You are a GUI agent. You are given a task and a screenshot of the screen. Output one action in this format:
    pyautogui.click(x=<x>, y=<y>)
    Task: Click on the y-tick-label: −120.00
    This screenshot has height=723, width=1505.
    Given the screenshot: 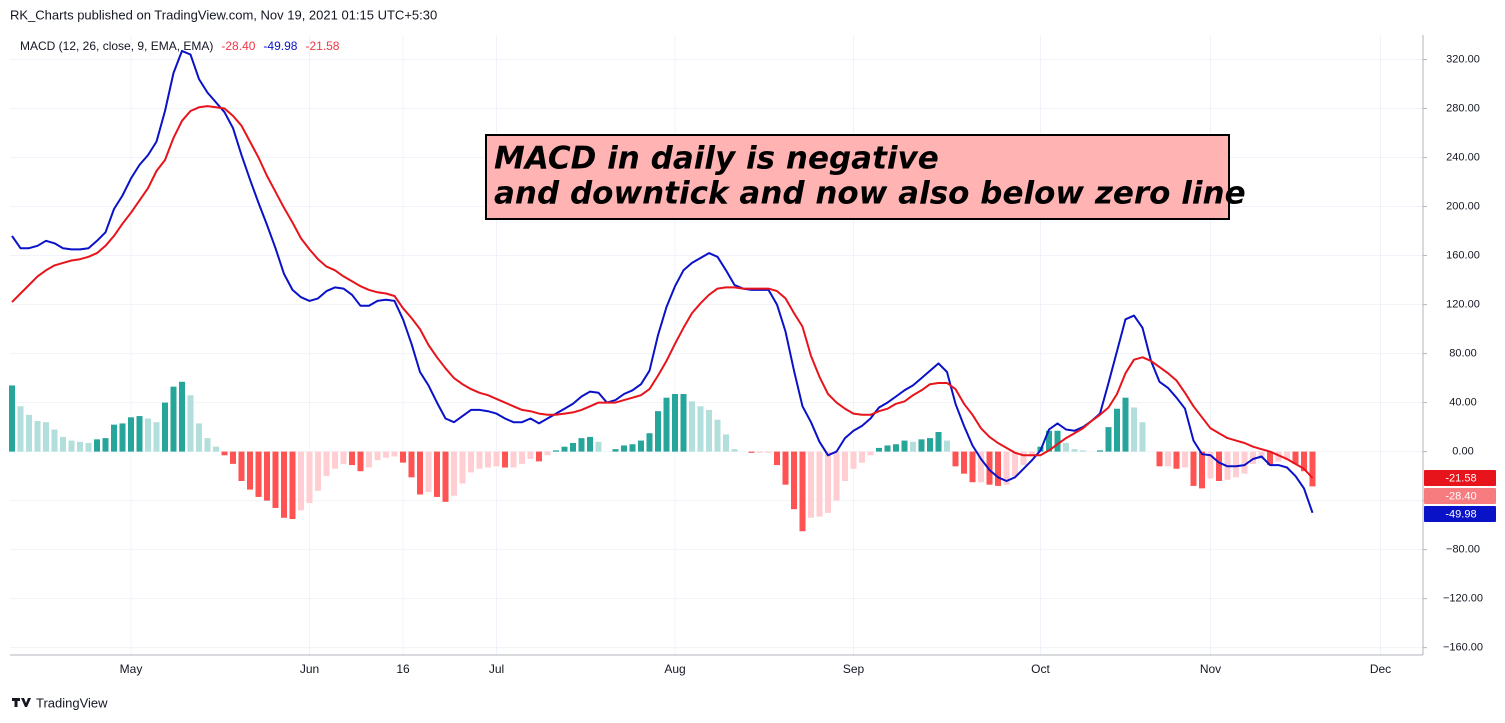 What is the action you would take?
    pyautogui.click(x=1463, y=599)
    